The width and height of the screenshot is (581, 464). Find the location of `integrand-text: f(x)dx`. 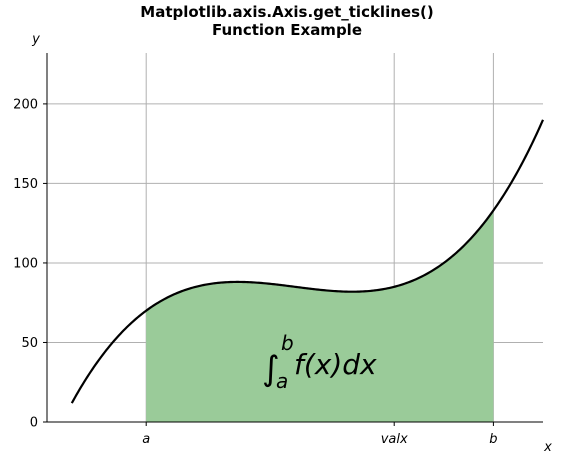

integrand-text: f(x)dx is located at coordinates (335, 364).